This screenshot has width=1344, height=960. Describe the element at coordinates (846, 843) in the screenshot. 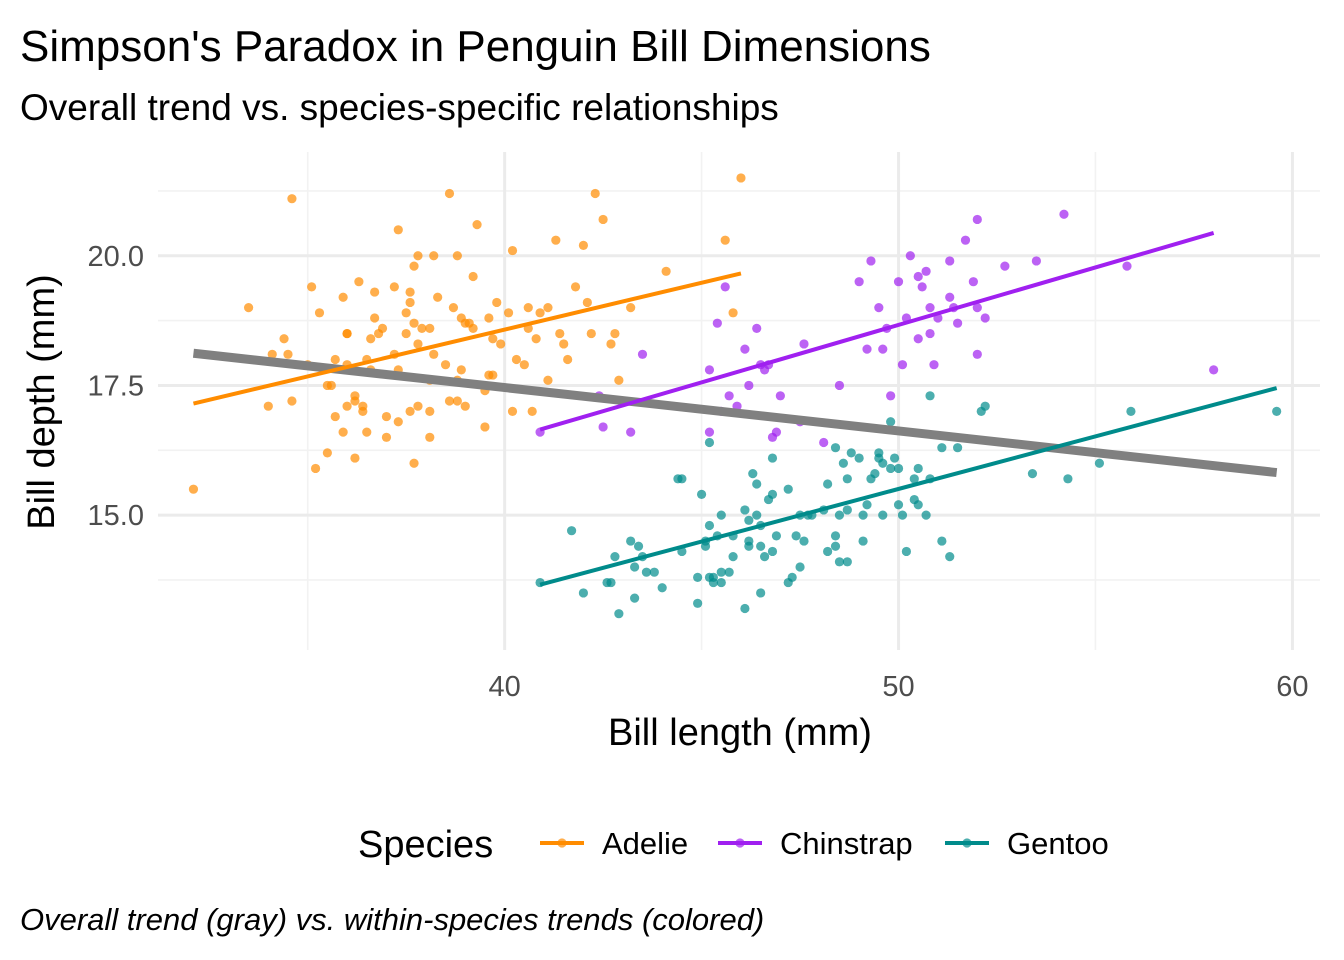

I see `chinstrap-legend-label: Chinstrap` at that location.